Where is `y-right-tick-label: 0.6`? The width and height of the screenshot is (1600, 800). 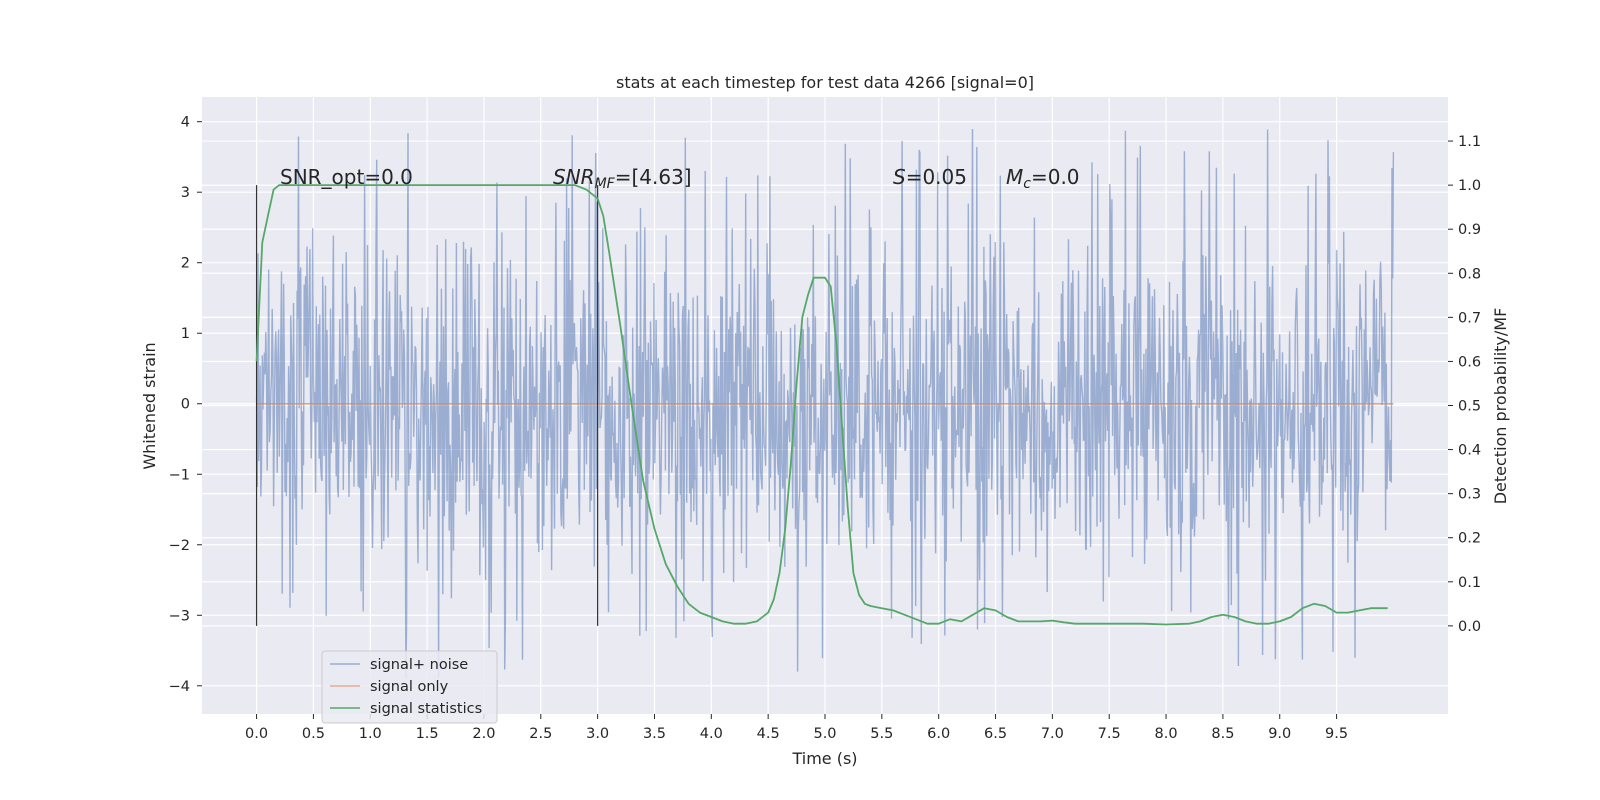
y-right-tick-label: 0.6 is located at coordinates (1469, 362).